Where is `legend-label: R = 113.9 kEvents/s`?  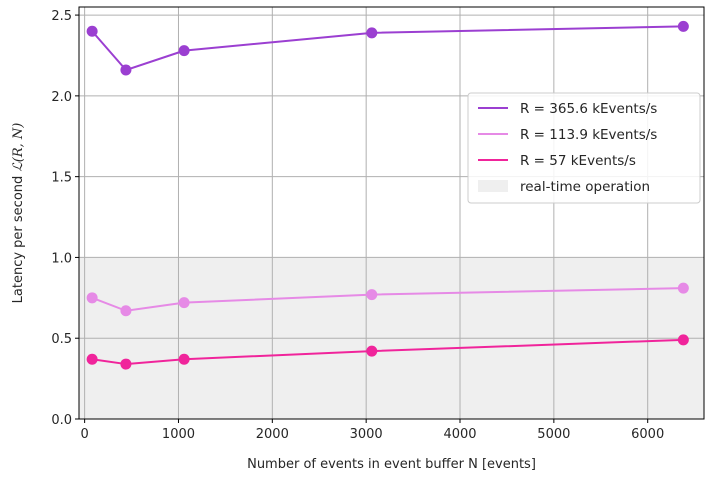 legend-label: R = 113.9 kEvents/s is located at coordinates (588, 135).